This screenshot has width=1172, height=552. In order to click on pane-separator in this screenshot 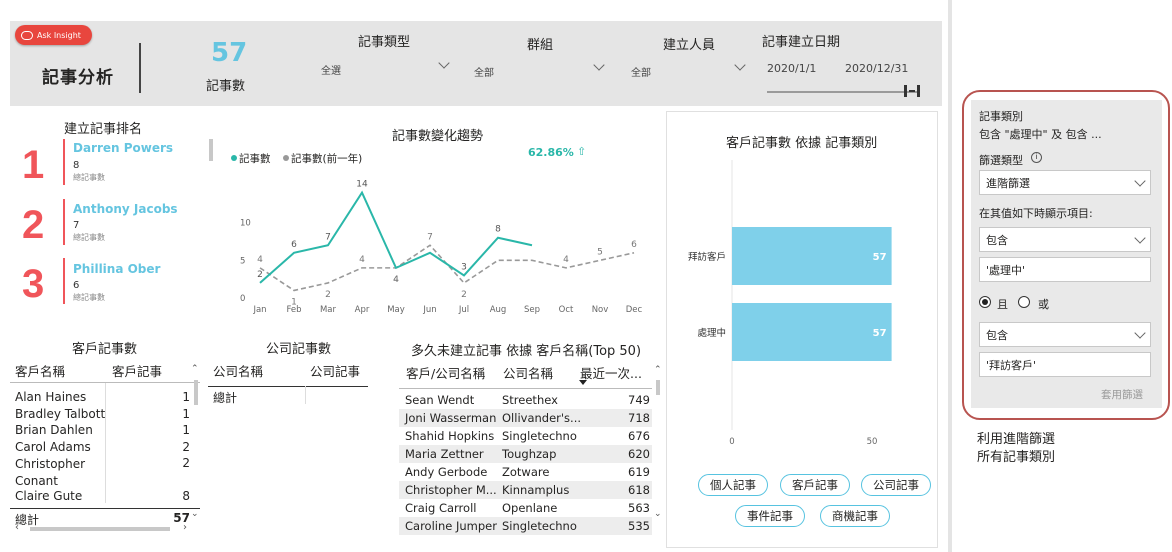, I will do `click(950, 276)`.